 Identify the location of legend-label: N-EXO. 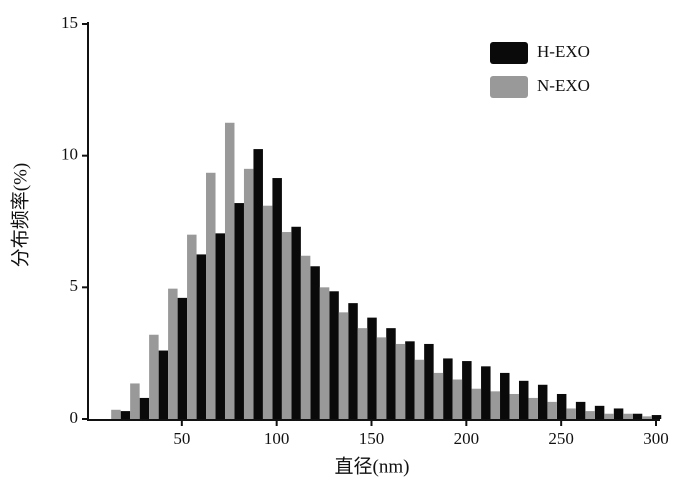
(563, 85).